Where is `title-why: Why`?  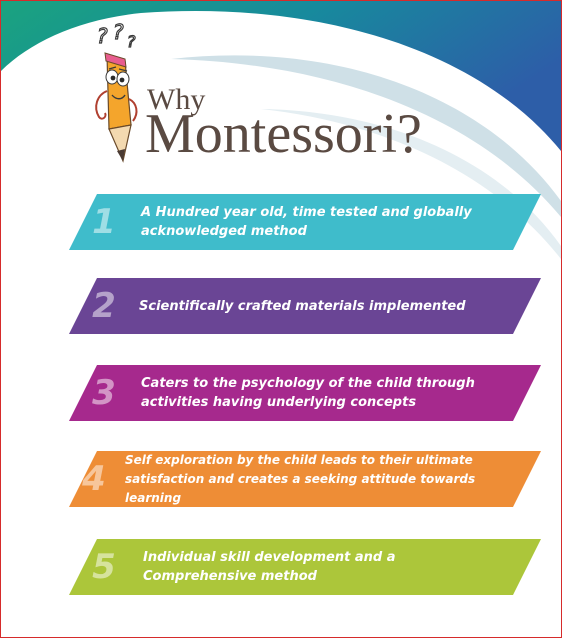 title-why: Why is located at coordinates (176, 99).